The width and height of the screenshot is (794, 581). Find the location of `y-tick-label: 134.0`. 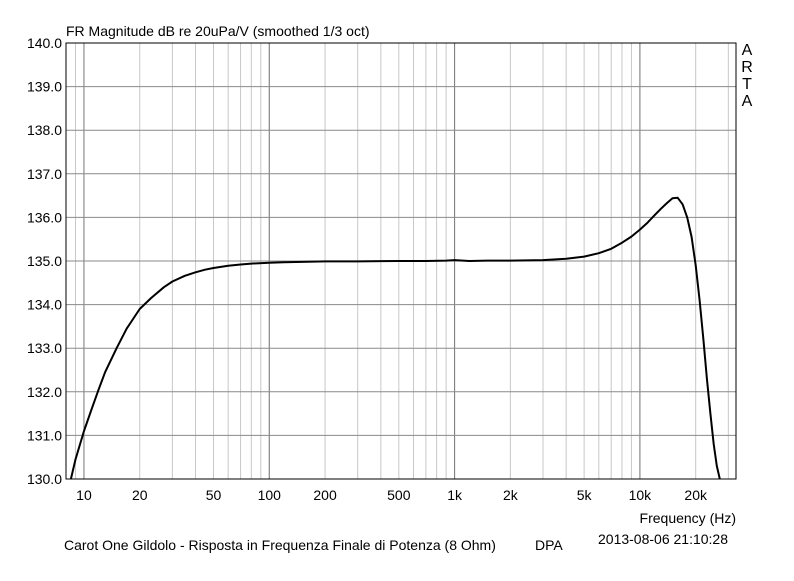

y-tick-label: 134.0 is located at coordinates (44, 305).